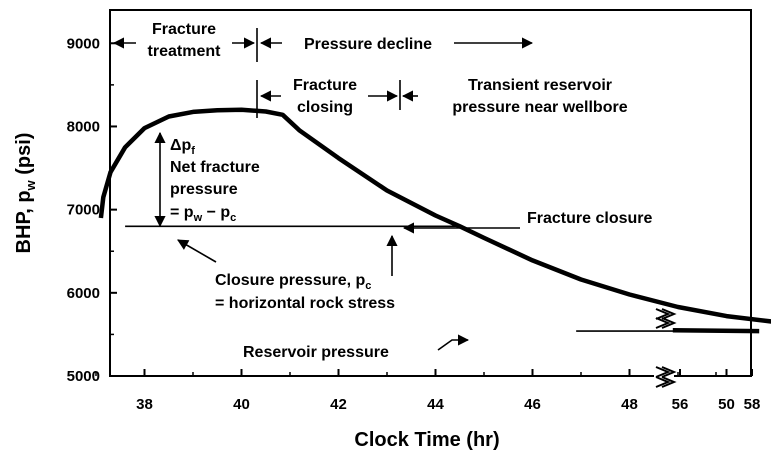  What do you see at coordinates (83, 43) in the screenshot?
I see `y-tick-label: 9000` at bounding box center [83, 43].